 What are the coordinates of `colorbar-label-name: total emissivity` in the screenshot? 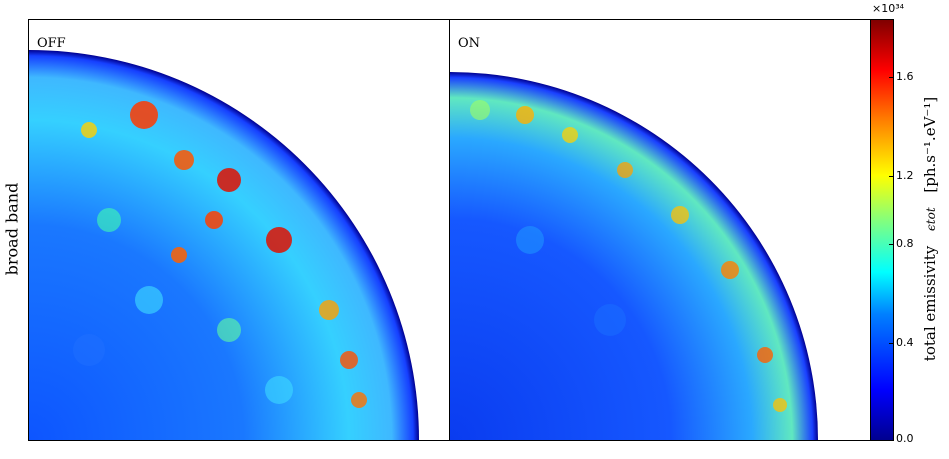 It's located at (930, 303).